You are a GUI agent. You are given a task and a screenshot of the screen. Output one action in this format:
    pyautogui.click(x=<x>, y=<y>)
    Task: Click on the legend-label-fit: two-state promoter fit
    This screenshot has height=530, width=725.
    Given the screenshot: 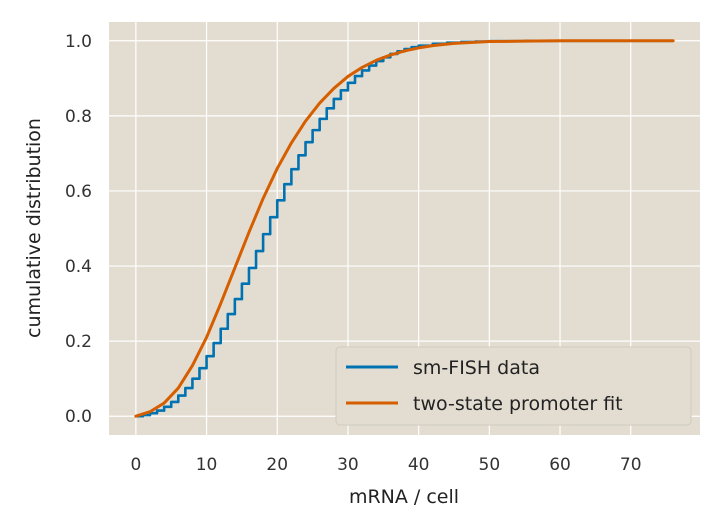 What is the action you would take?
    pyautogui.click(x=518, y=404)
    